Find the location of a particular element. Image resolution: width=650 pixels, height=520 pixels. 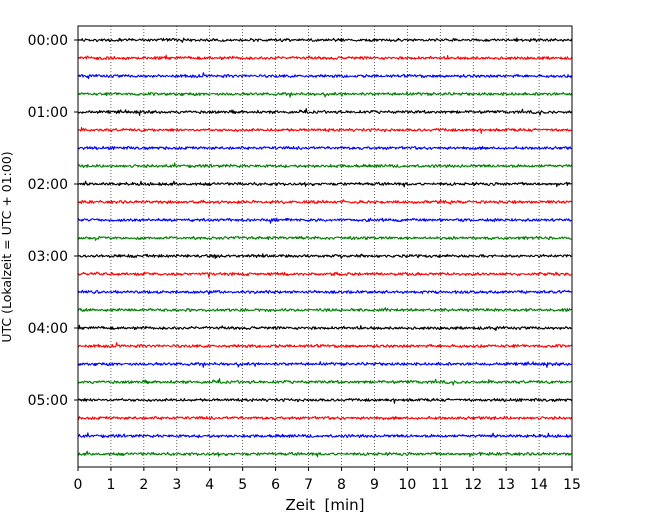

x-axis: 0 1 2 3 4 5 6 7 8 9 10 11 12 13 14 15 is located at coordinates (327, 480).